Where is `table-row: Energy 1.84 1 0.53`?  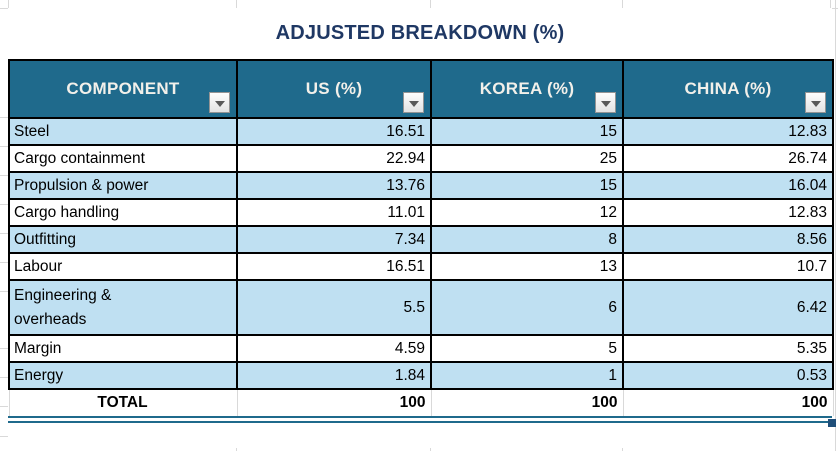
table-row: Energy 1.84 1 0.53 is located at coordinates (421, 375).